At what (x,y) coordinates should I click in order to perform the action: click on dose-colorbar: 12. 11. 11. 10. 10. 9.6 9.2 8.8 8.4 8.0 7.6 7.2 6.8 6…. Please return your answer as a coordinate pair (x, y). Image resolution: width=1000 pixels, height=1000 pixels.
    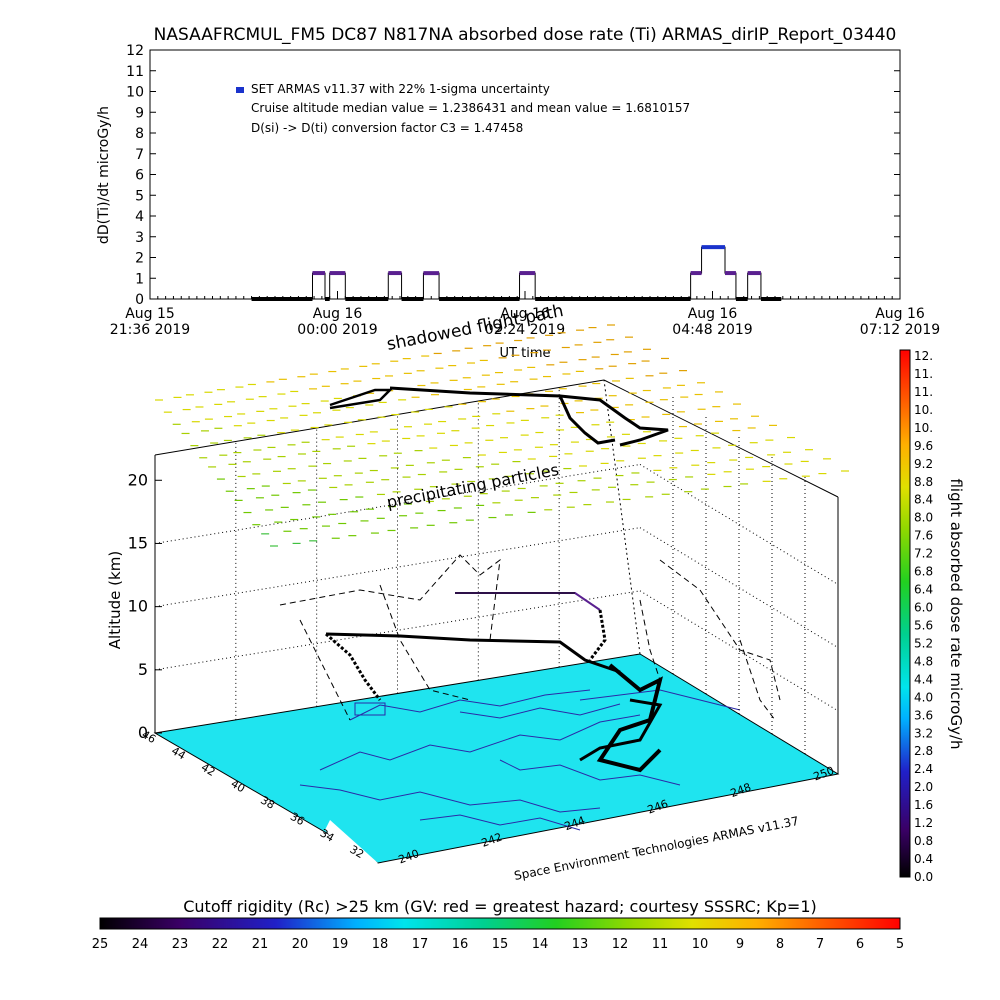
    Looking at the image, I should click on (932, 616).